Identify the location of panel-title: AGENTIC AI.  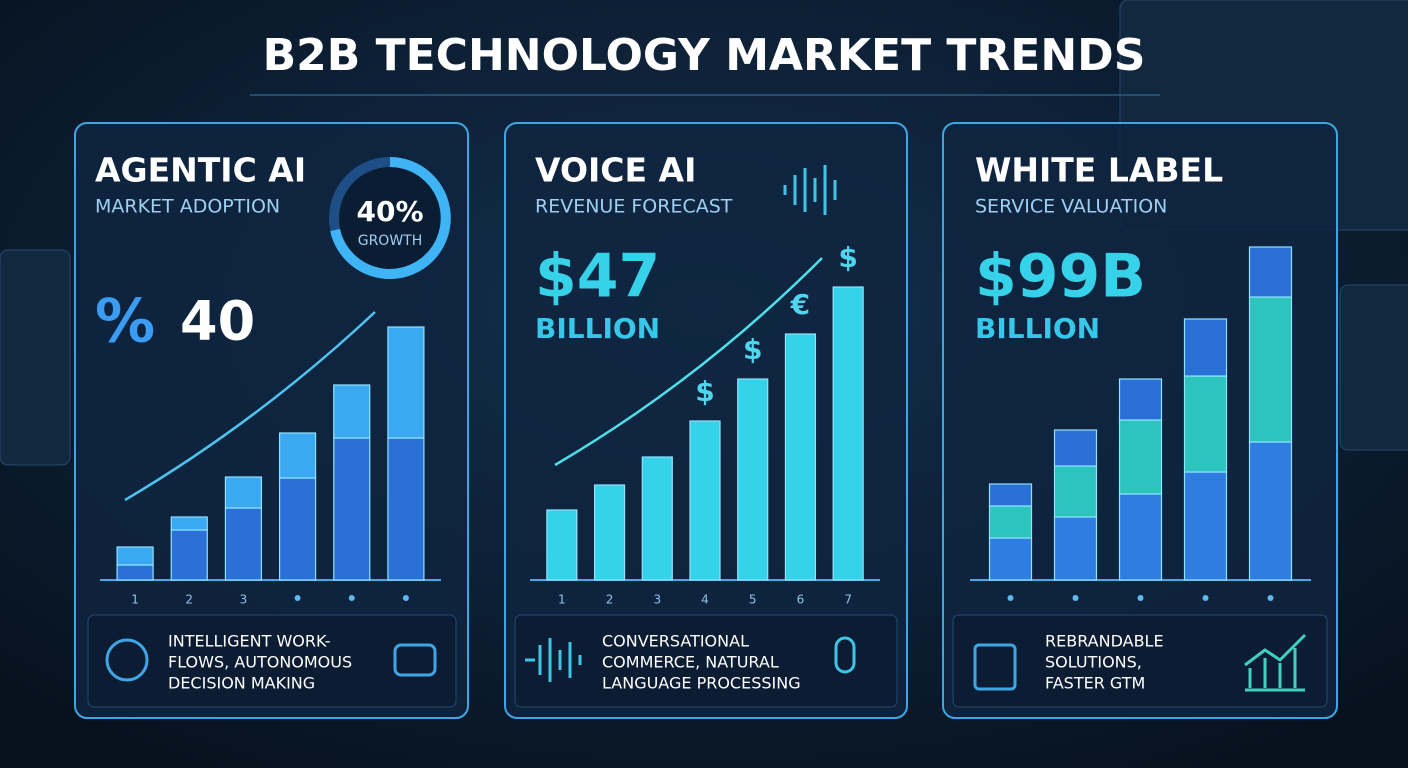
(200, 170).